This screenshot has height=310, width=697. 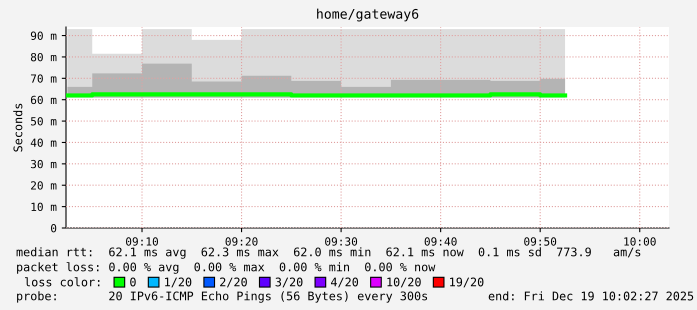 I want to click on legend-label: 4/20, so click(x=344, y=283).